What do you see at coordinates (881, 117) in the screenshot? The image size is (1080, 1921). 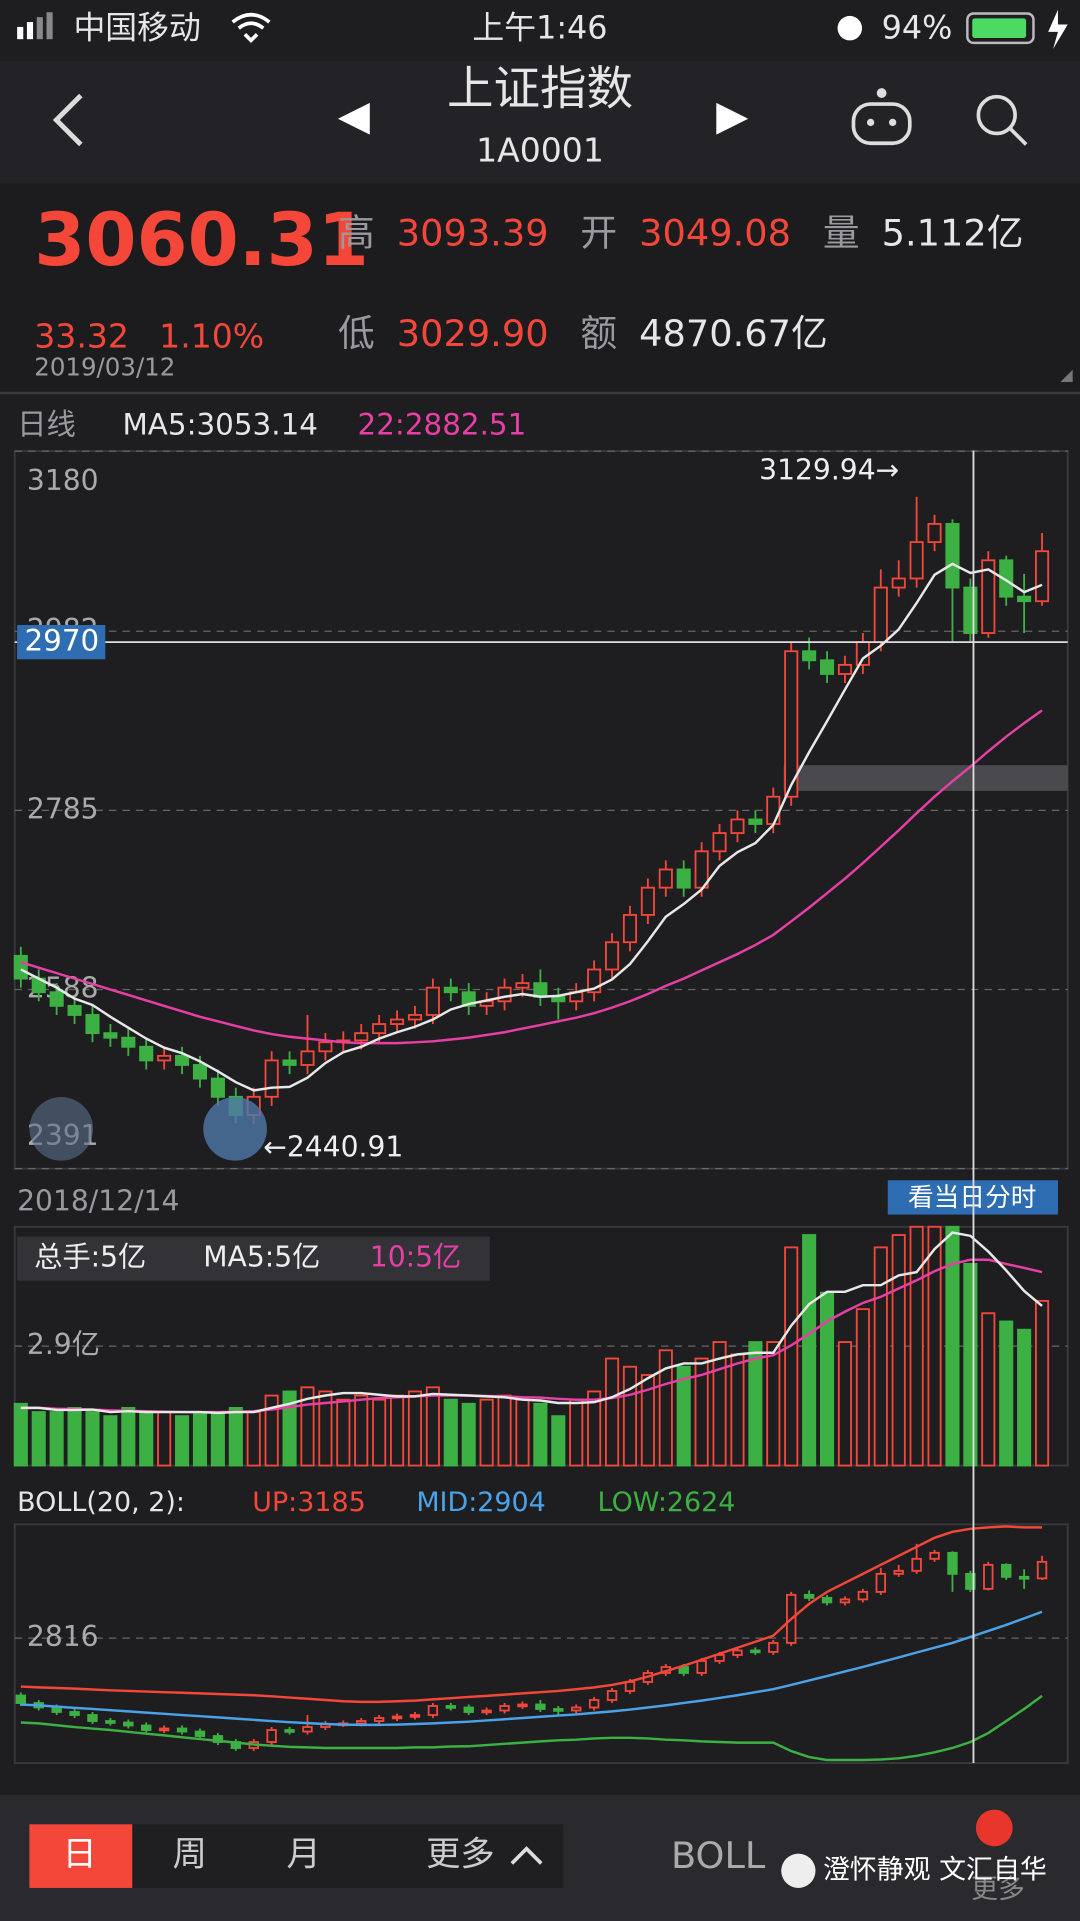 I see `robot-button` at bounding box center [881, 117].